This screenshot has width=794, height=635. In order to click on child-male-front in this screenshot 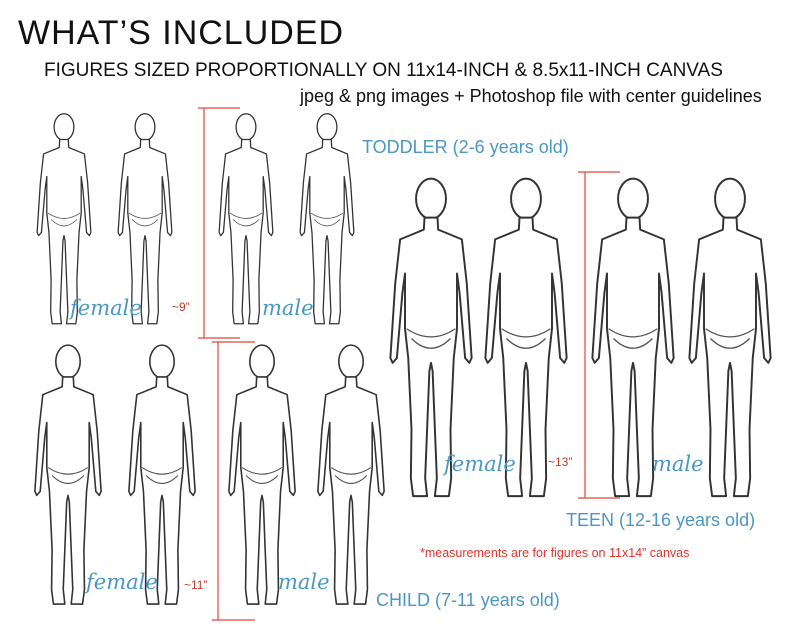, I will do `click(262, 474)`.